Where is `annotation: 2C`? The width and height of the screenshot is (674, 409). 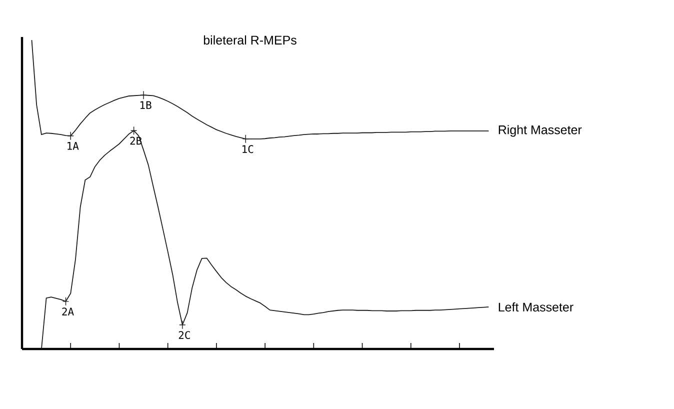 annotation: 2C is located at coordinates (184, 335).